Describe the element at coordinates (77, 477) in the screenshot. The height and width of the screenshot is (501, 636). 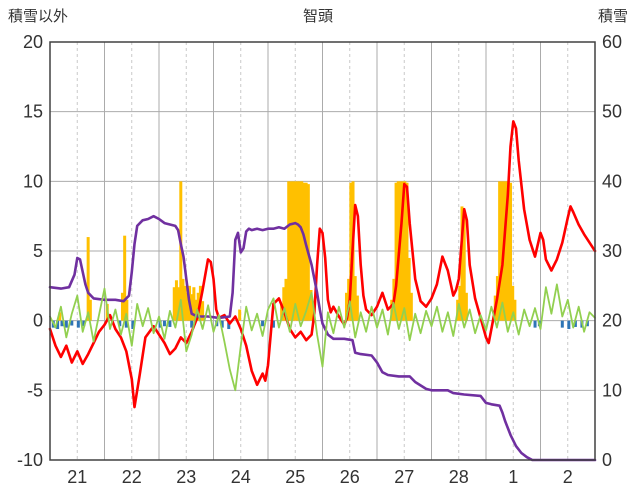
I see `svg-text: 21` at that location.